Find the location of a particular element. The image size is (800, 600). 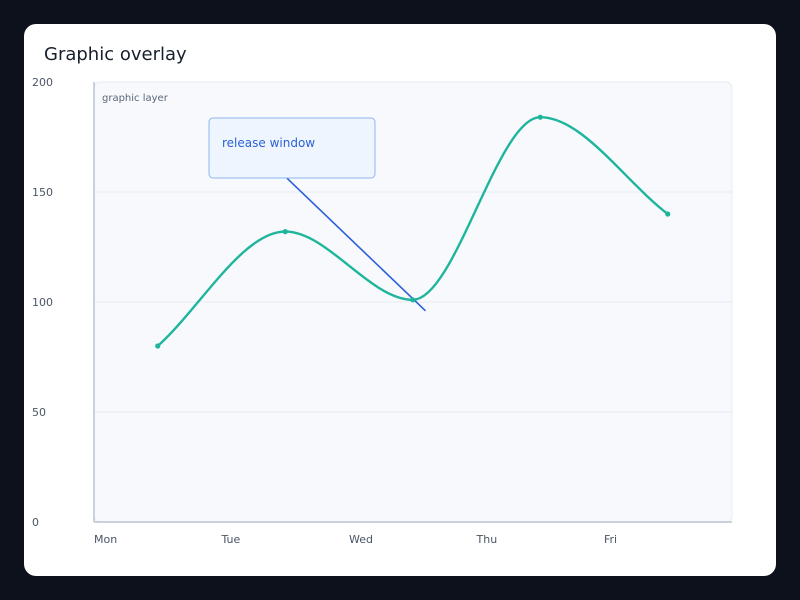

y-tick-label: 200 is located at coordinates (42, 82).